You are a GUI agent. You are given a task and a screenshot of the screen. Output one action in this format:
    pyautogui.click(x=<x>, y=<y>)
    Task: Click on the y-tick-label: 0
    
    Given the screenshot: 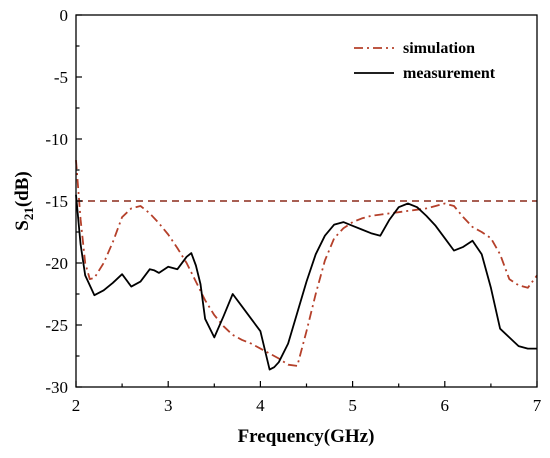 What is the action you would take?
    pyautogui.click(x=64, y=15)
    